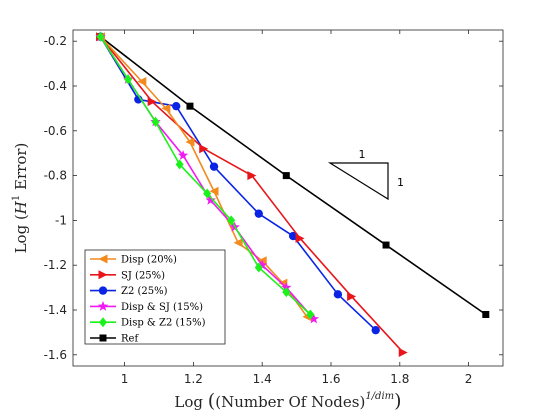 The width and height of the screenshot is (560, 420). What do you see at coordinates (362, 154) in the screenshot?
I see `slope-horizontal-label: 1` at bounding box center [362, 154].